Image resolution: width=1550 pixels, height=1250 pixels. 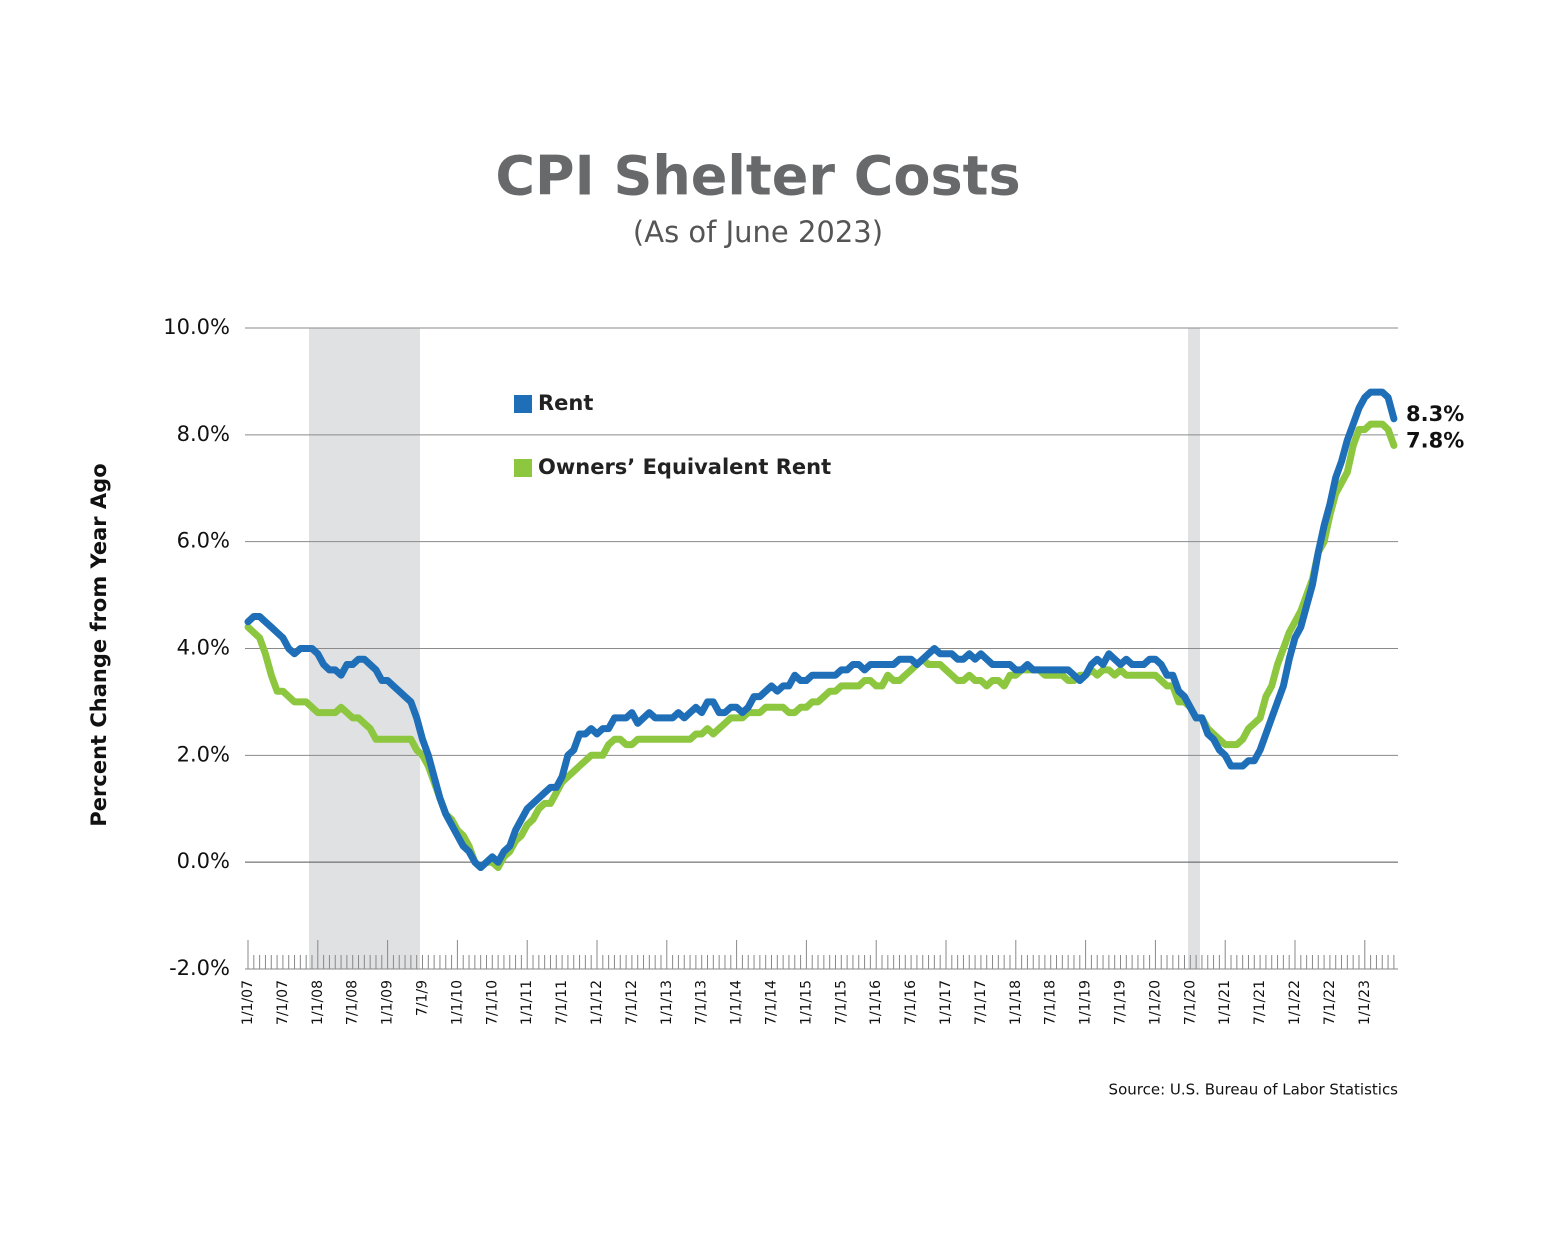 What do you see at coordinates (876, 1002) in the screenshot?
I see `x-tick-label: 1/1/16` at bounding box center [876, 1002].